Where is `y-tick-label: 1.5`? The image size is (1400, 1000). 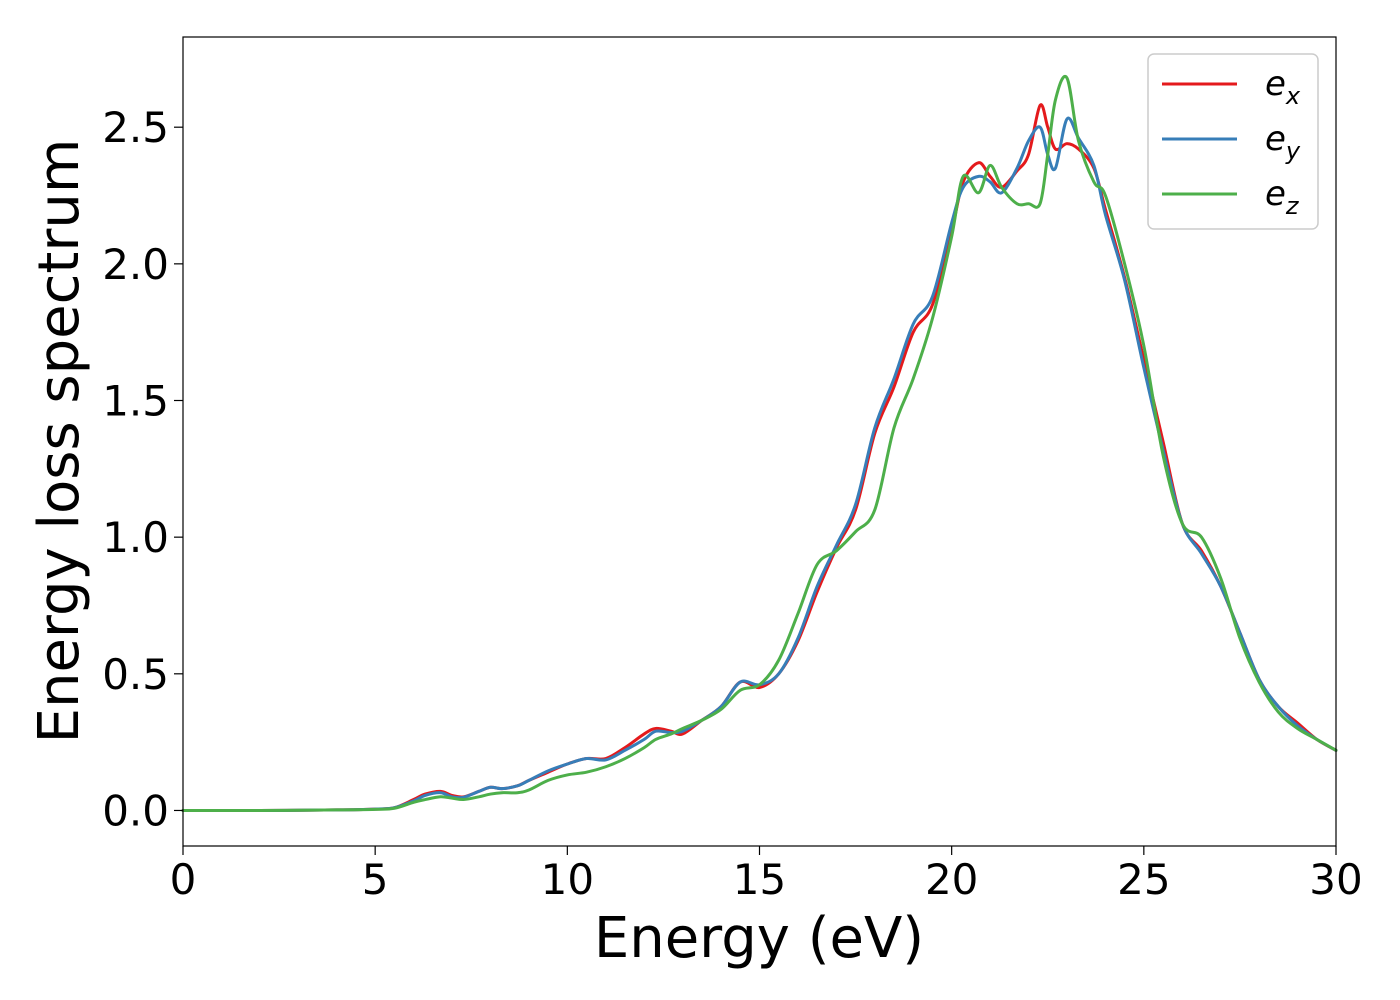
y-tick-label: 1.5 is located at coordinates (135, 401).